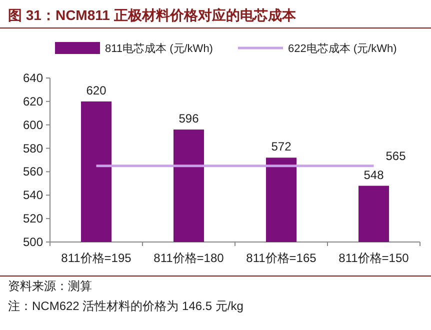 The width and height of the screenshot is (431, 330). I want to click on data-label: 548, so click(374, 175).